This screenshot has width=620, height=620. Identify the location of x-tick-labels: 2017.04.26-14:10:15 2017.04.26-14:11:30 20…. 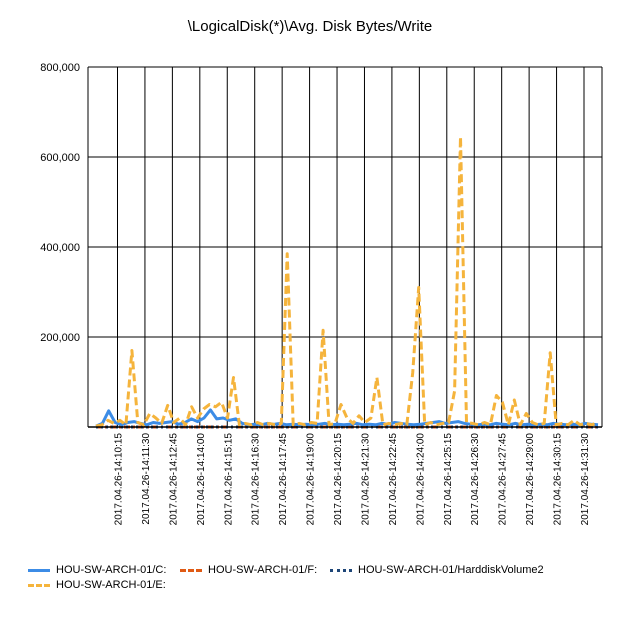
(353, 479).